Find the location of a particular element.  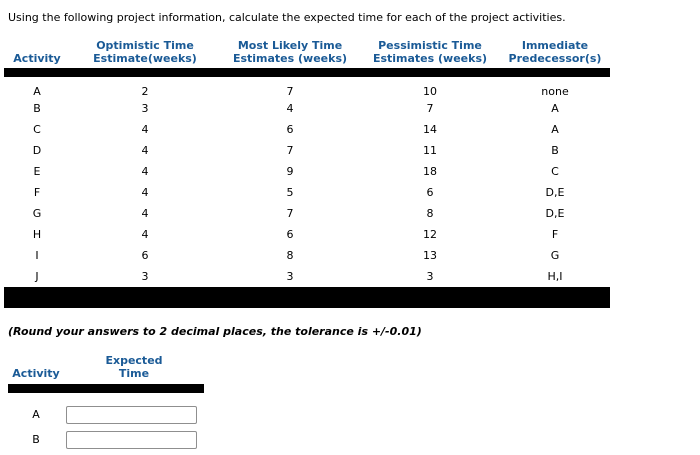

cell-optimistic: 6 is located at coordinates (145, 255).